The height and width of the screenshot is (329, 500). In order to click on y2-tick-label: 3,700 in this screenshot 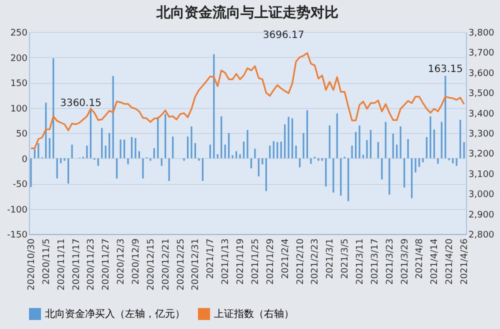, I will do `click(481, 53)`.